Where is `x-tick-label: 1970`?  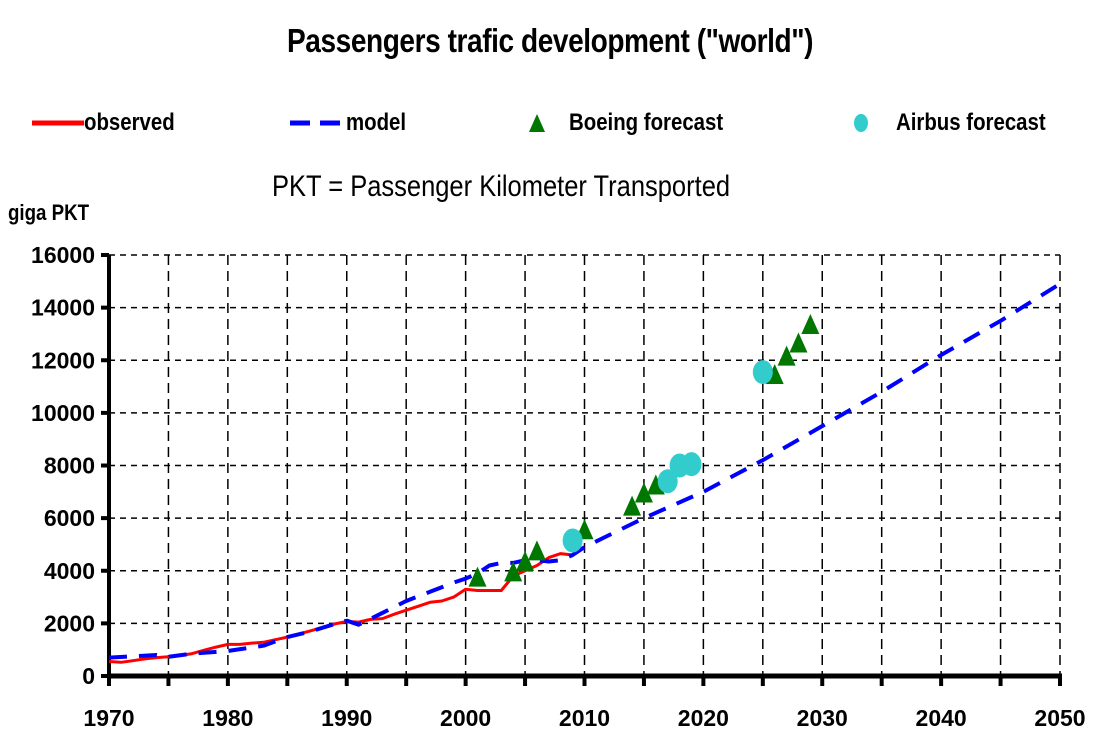
x-tick-label: 1970 is located at coordinates (108, 718).